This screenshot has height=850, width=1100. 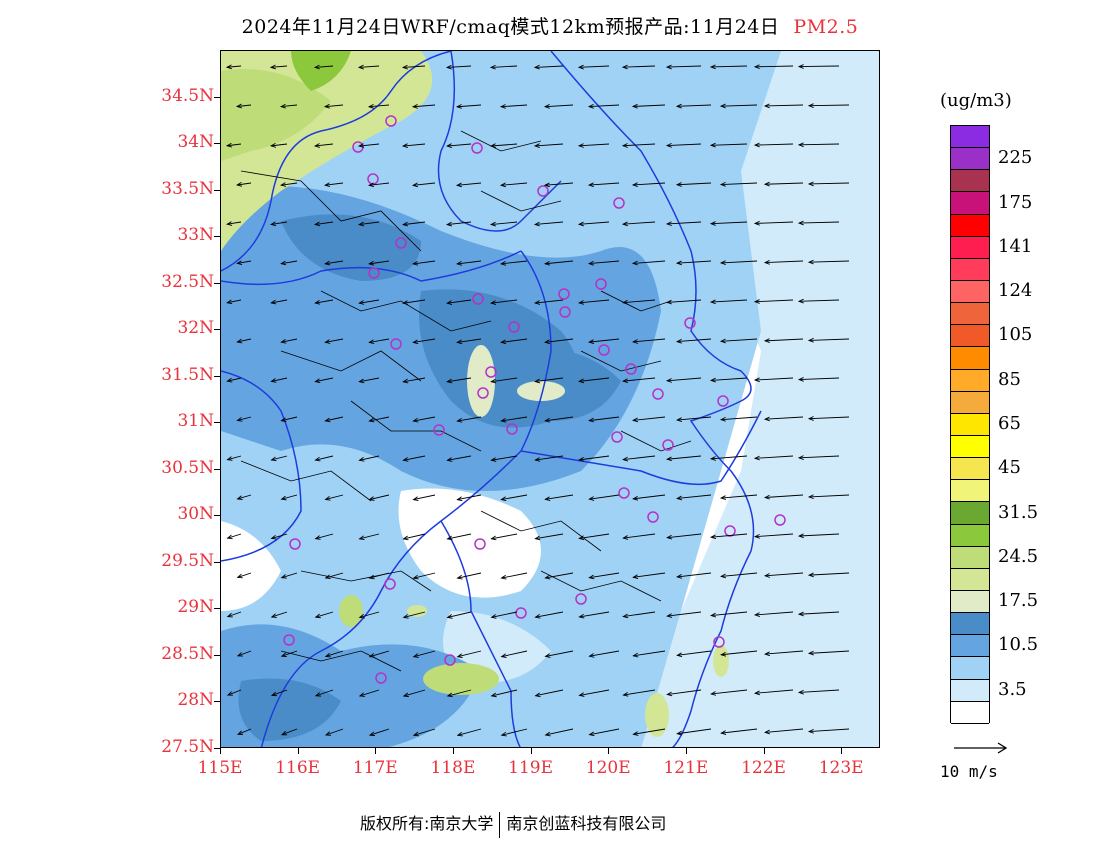 I want to click on concentration-region-white, so click(x=469, y=543).